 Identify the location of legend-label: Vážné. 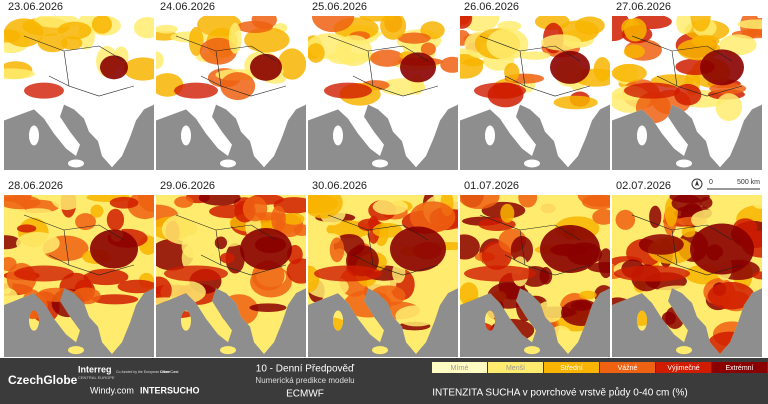
(628, 368).